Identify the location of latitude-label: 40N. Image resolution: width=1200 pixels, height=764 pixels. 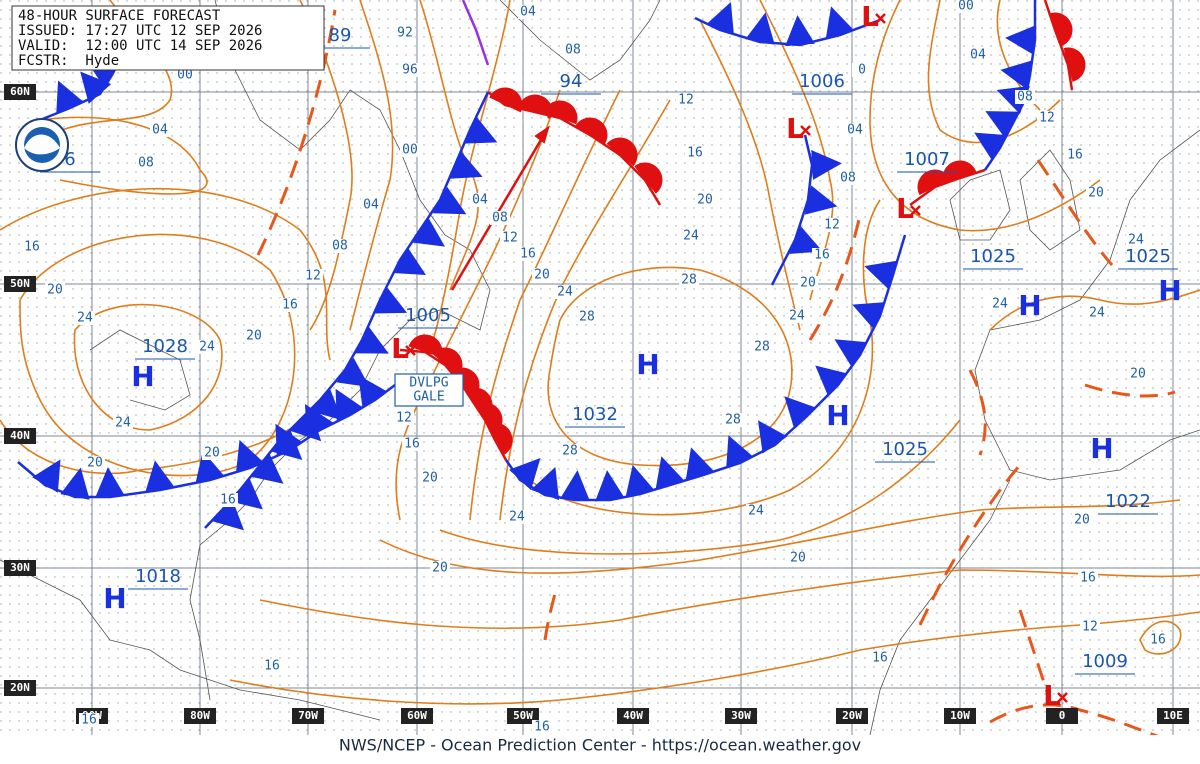
(20, 435).